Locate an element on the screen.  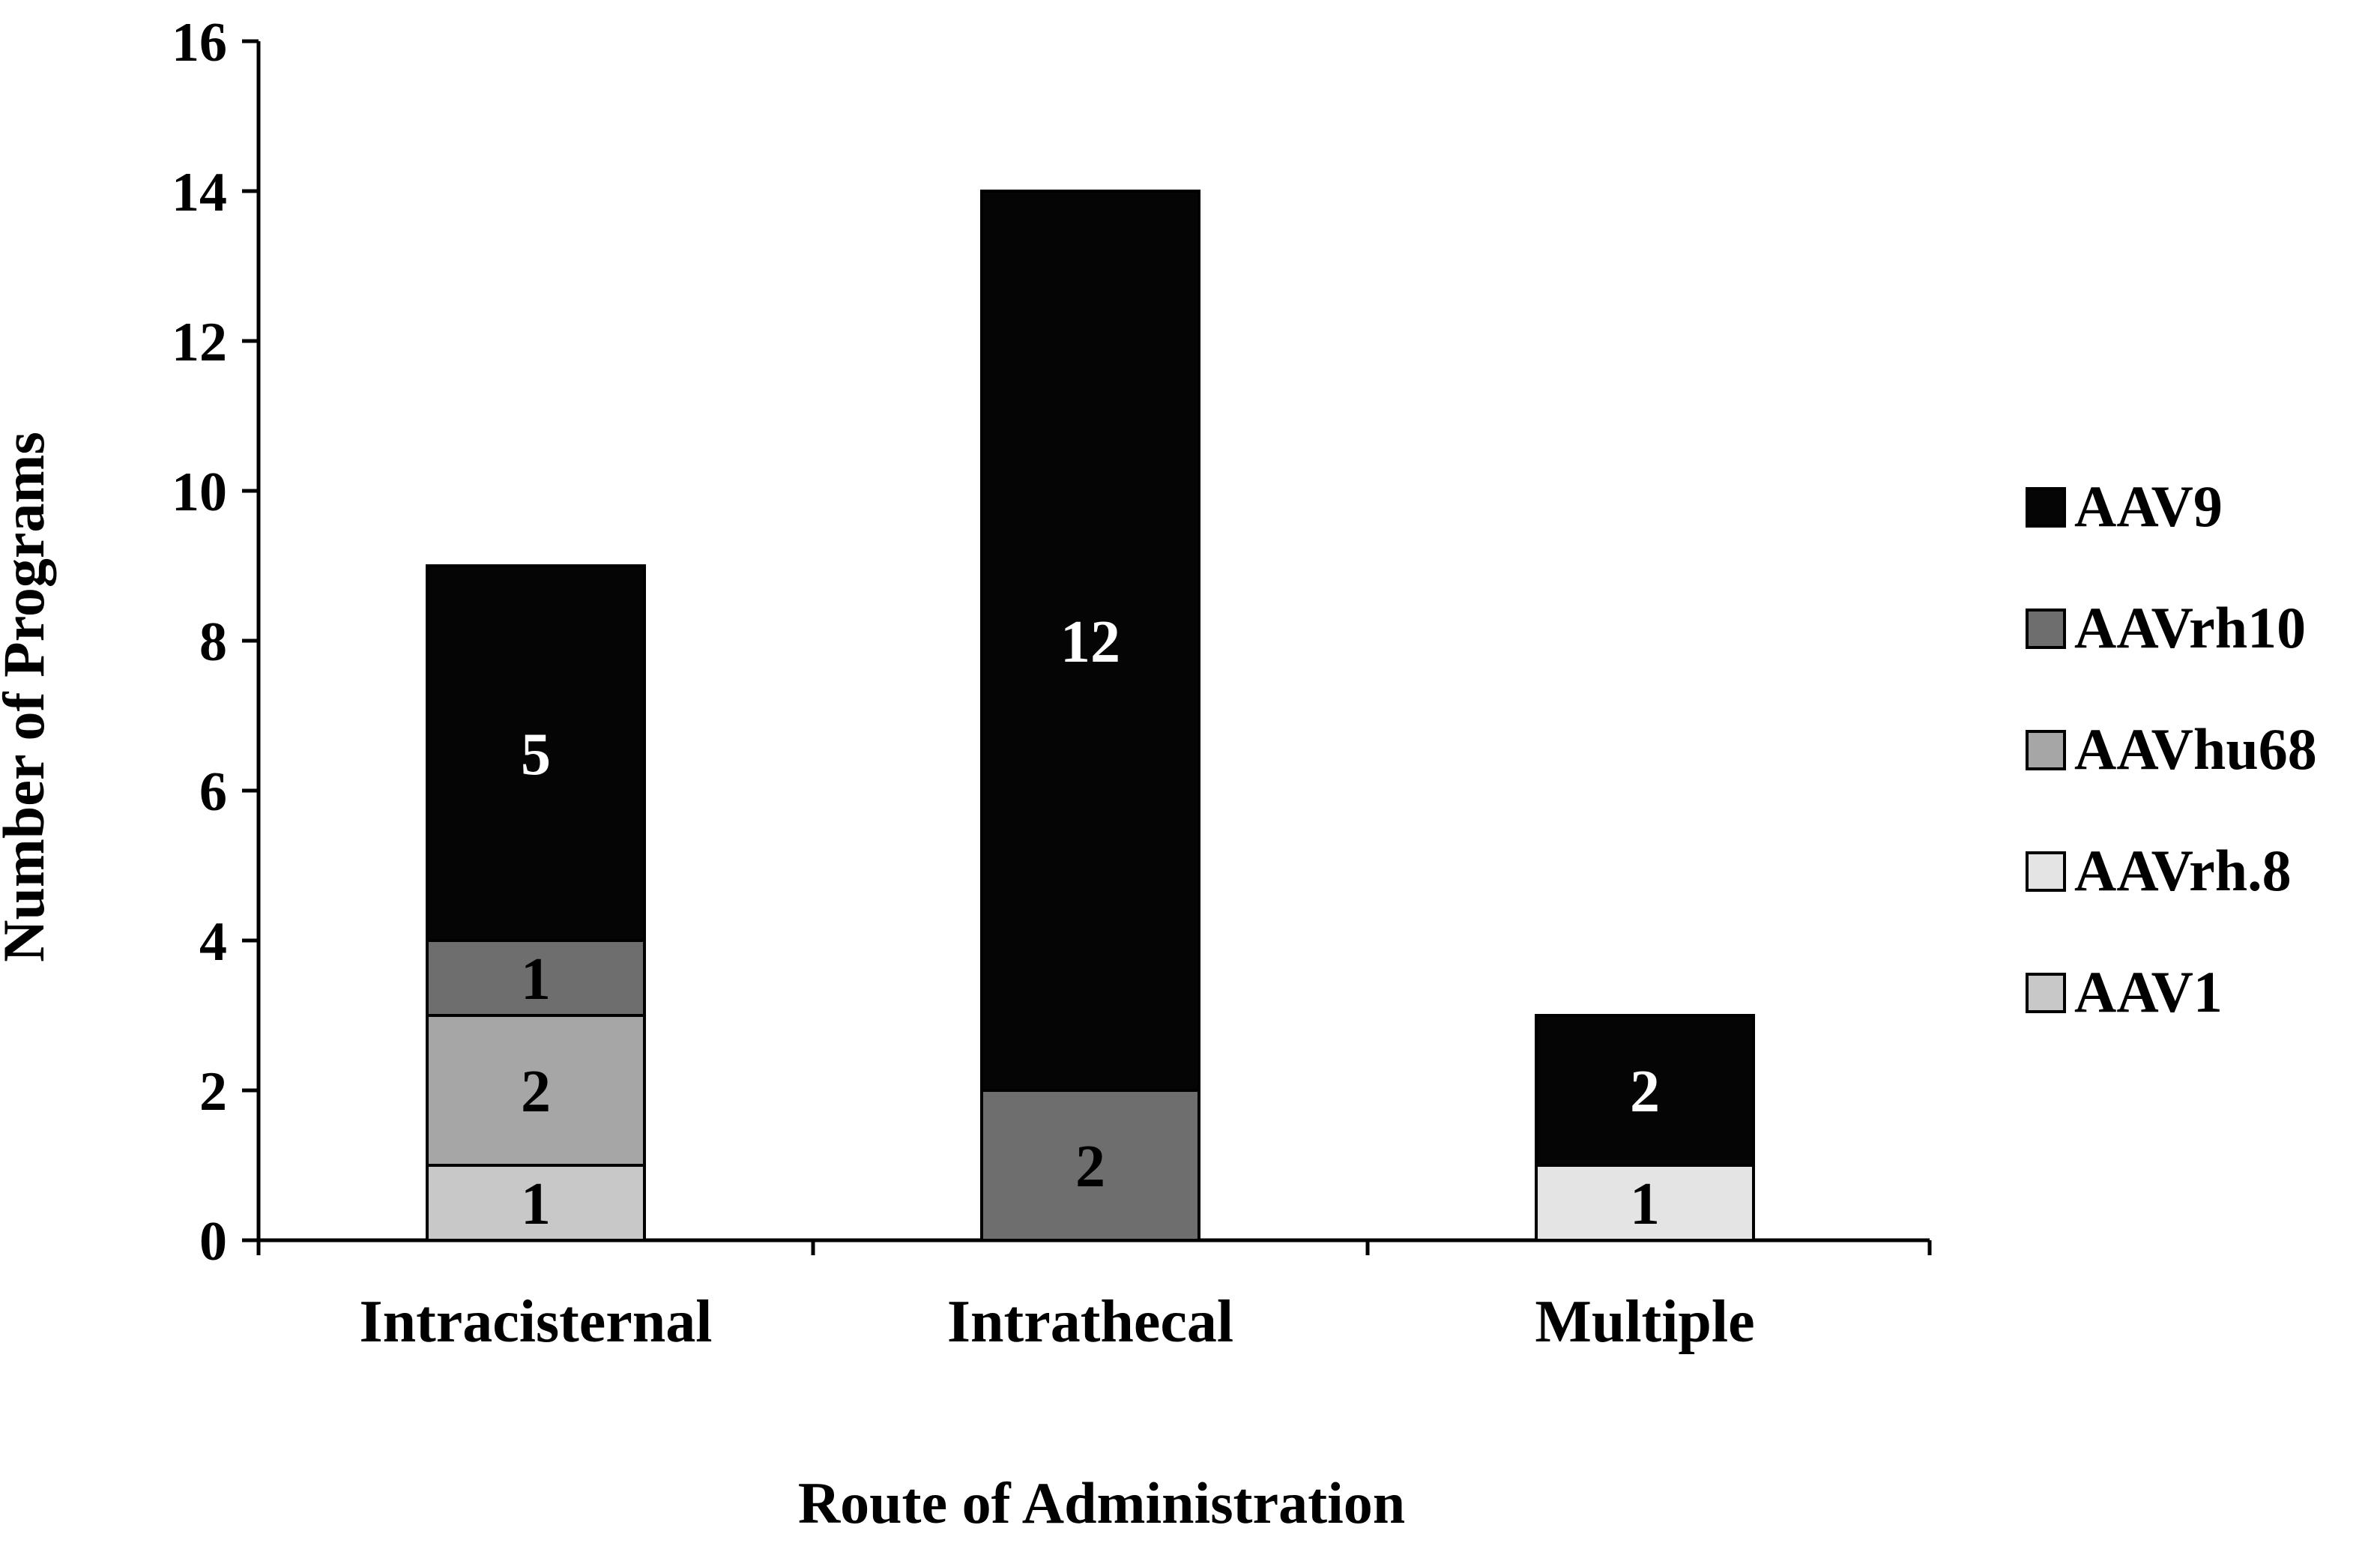
legend: AAV9 AAVrh10 AAVhu68 AAVrh.8 AAV1 is located at coordinates (2171, 749).